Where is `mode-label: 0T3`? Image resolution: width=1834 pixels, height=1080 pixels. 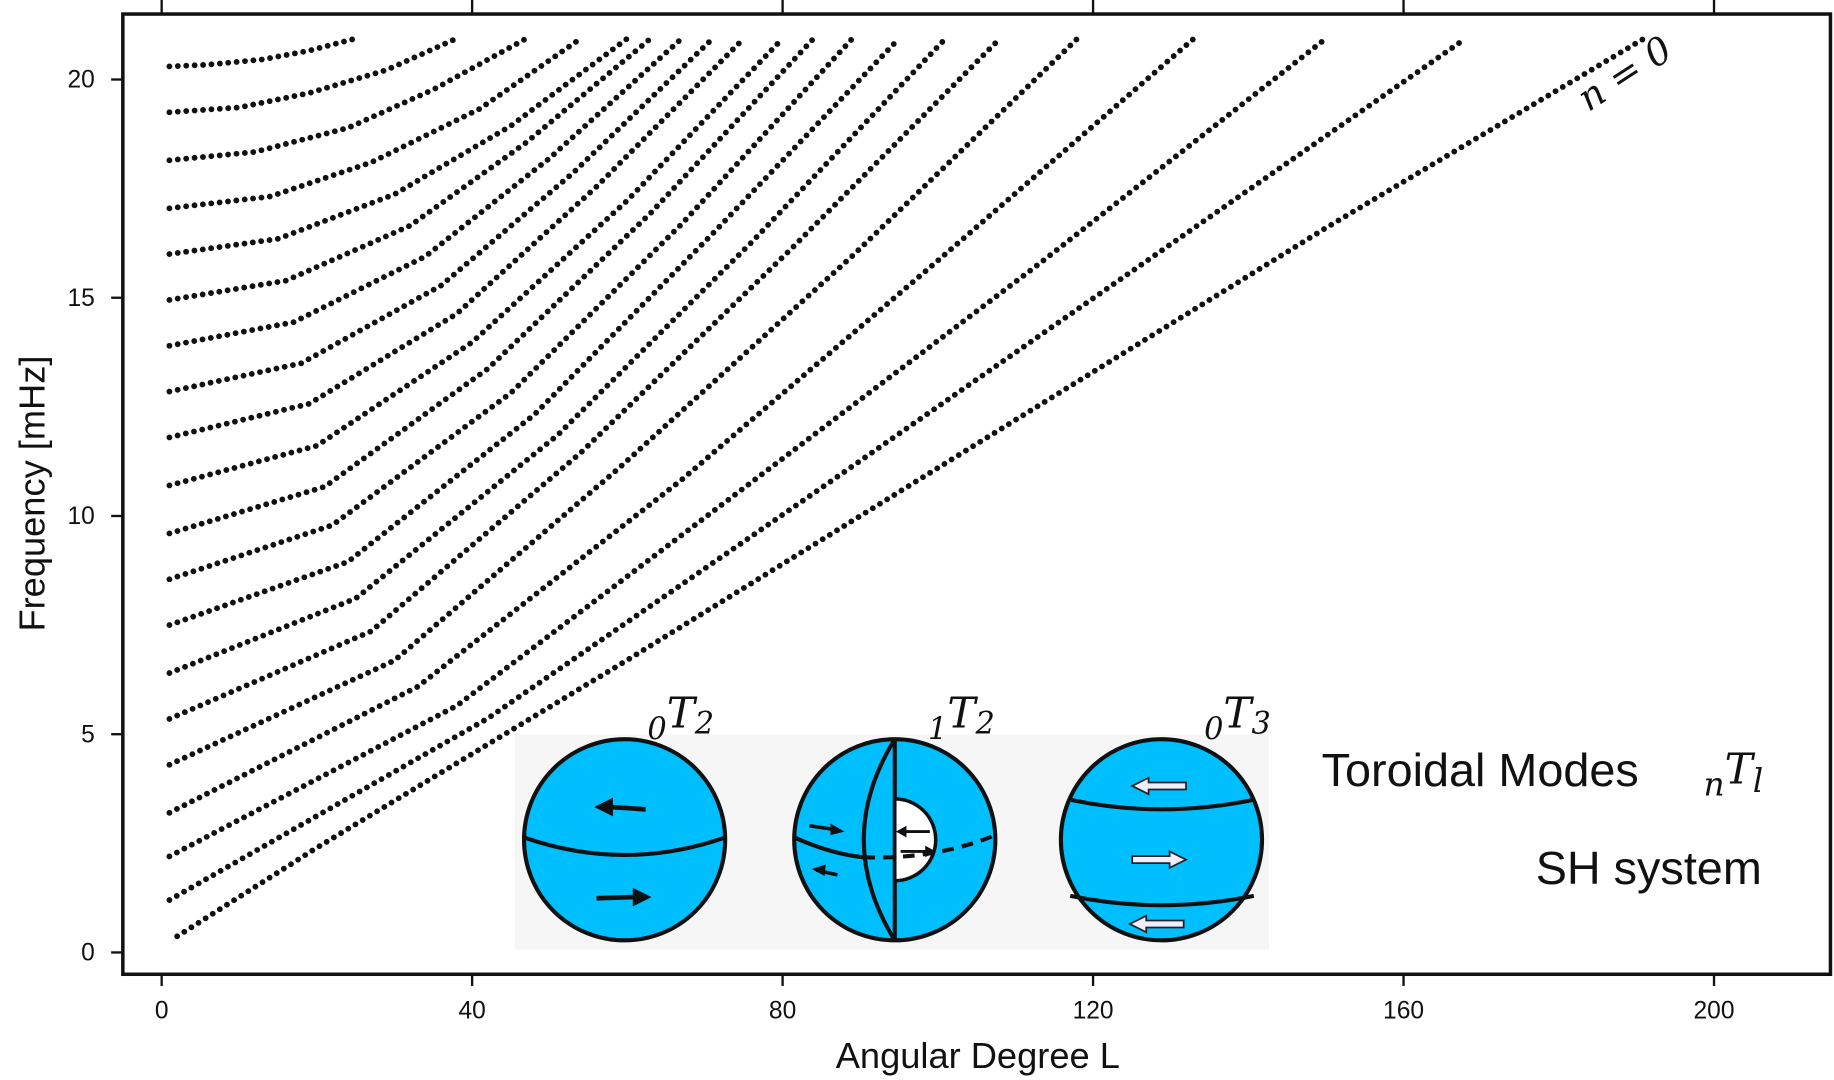
mode-label: 0T3 is located at coordinates (1237, 717).